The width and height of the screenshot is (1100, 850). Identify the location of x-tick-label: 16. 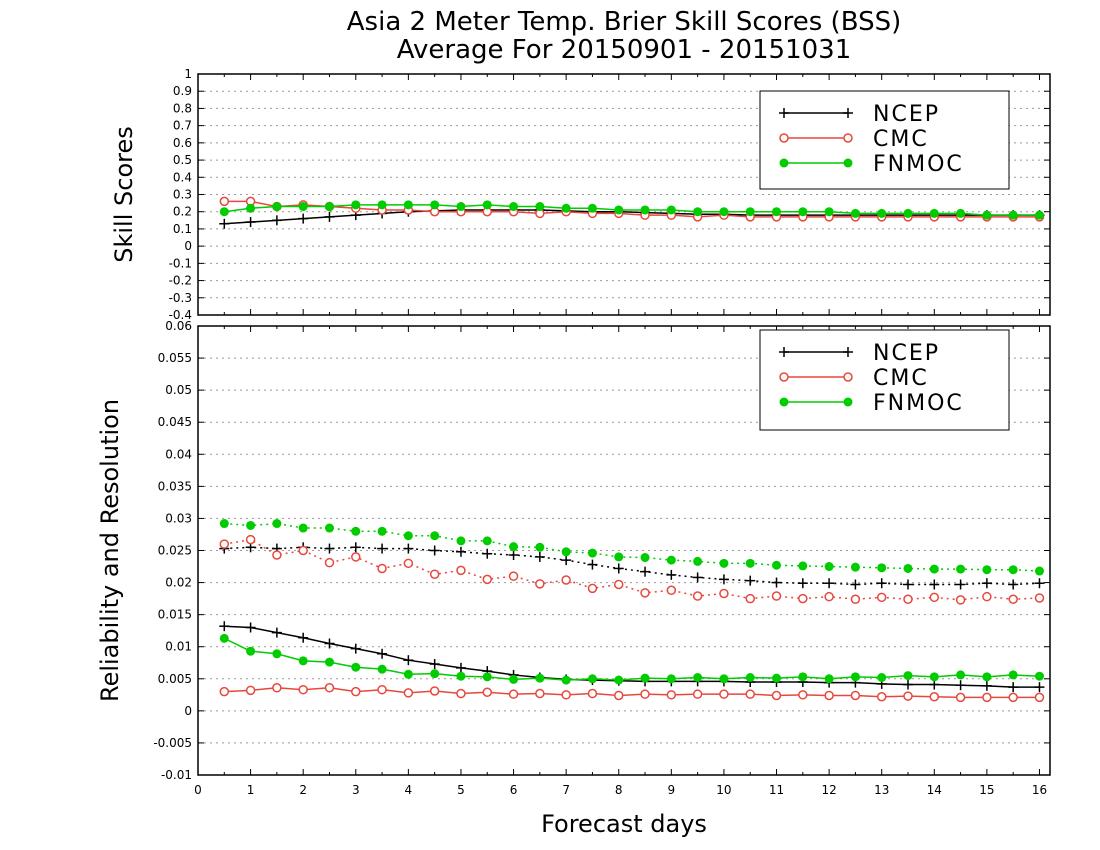
(1039, 790).